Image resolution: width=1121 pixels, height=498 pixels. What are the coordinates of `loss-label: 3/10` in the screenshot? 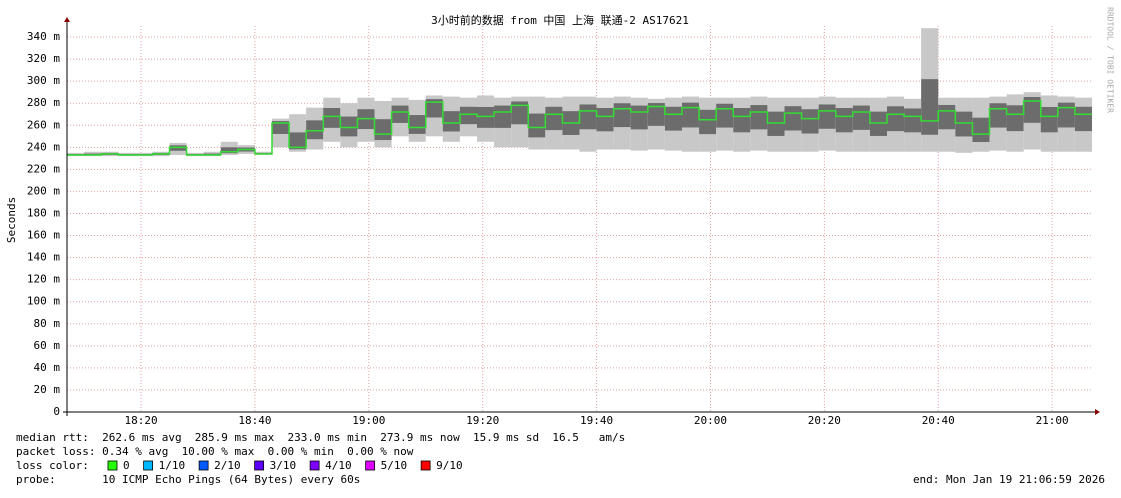 It's located at (283, 465).